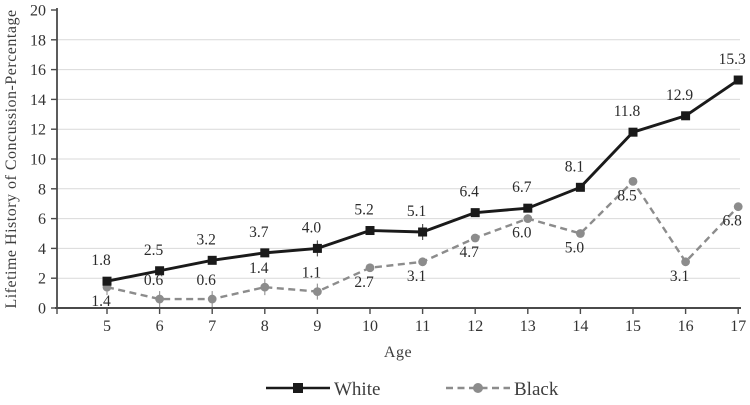  I want to click on white-data-label: 3.7, so click(259, 232).